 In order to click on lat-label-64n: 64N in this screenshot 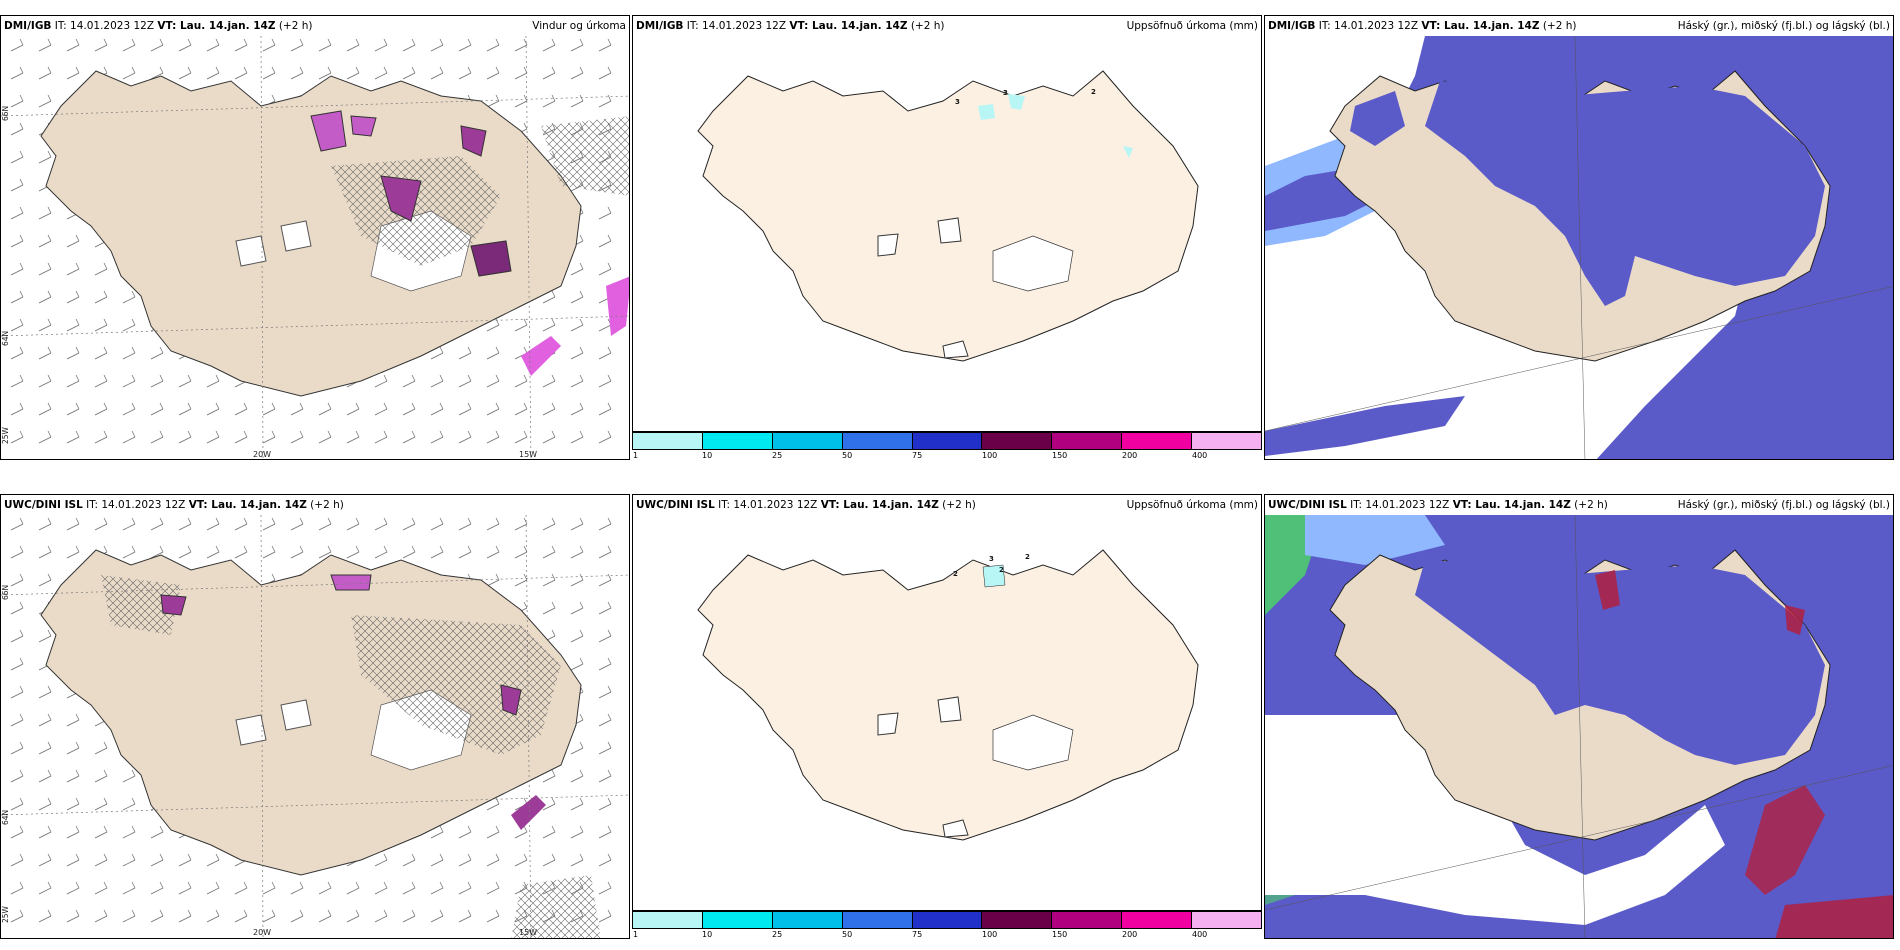, I will do `click(5, 338)`.